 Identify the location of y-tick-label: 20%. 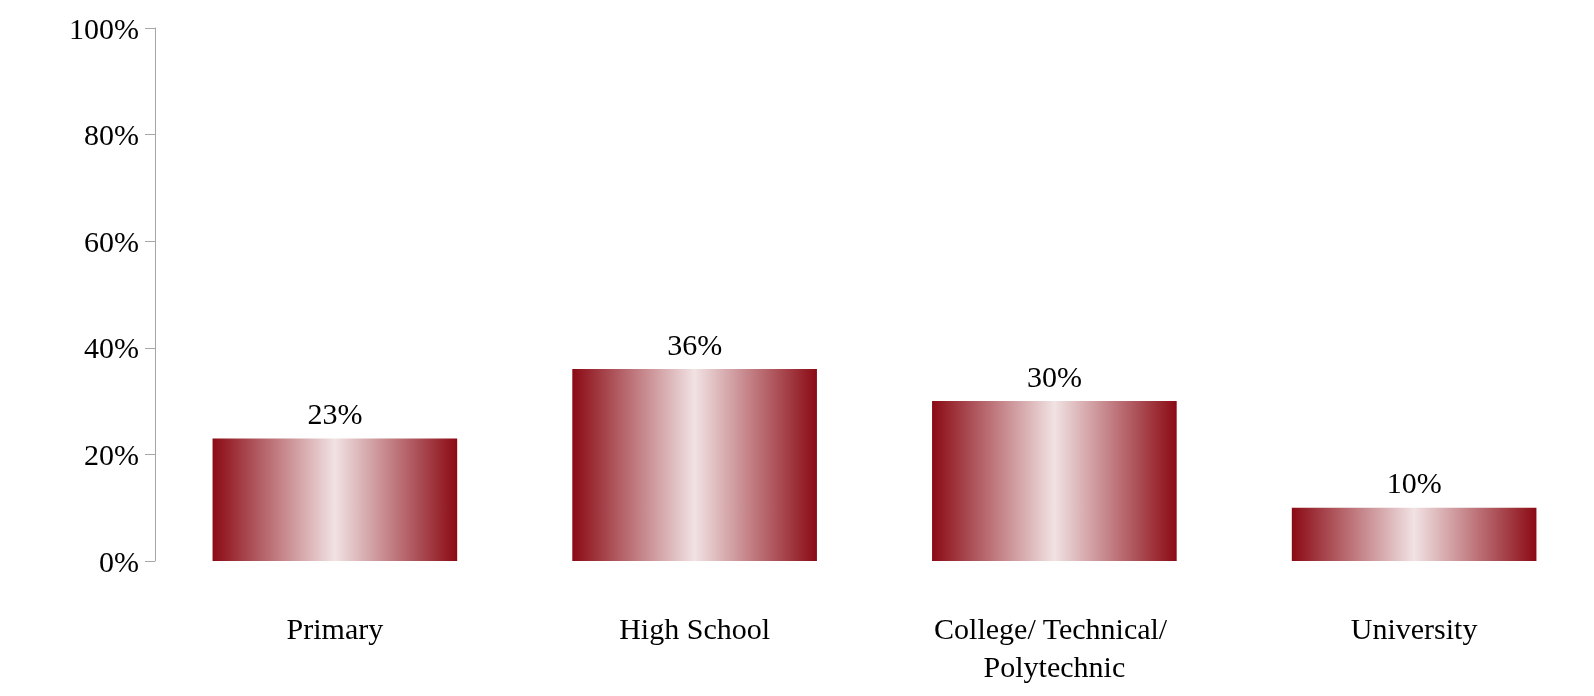
(111, 454).